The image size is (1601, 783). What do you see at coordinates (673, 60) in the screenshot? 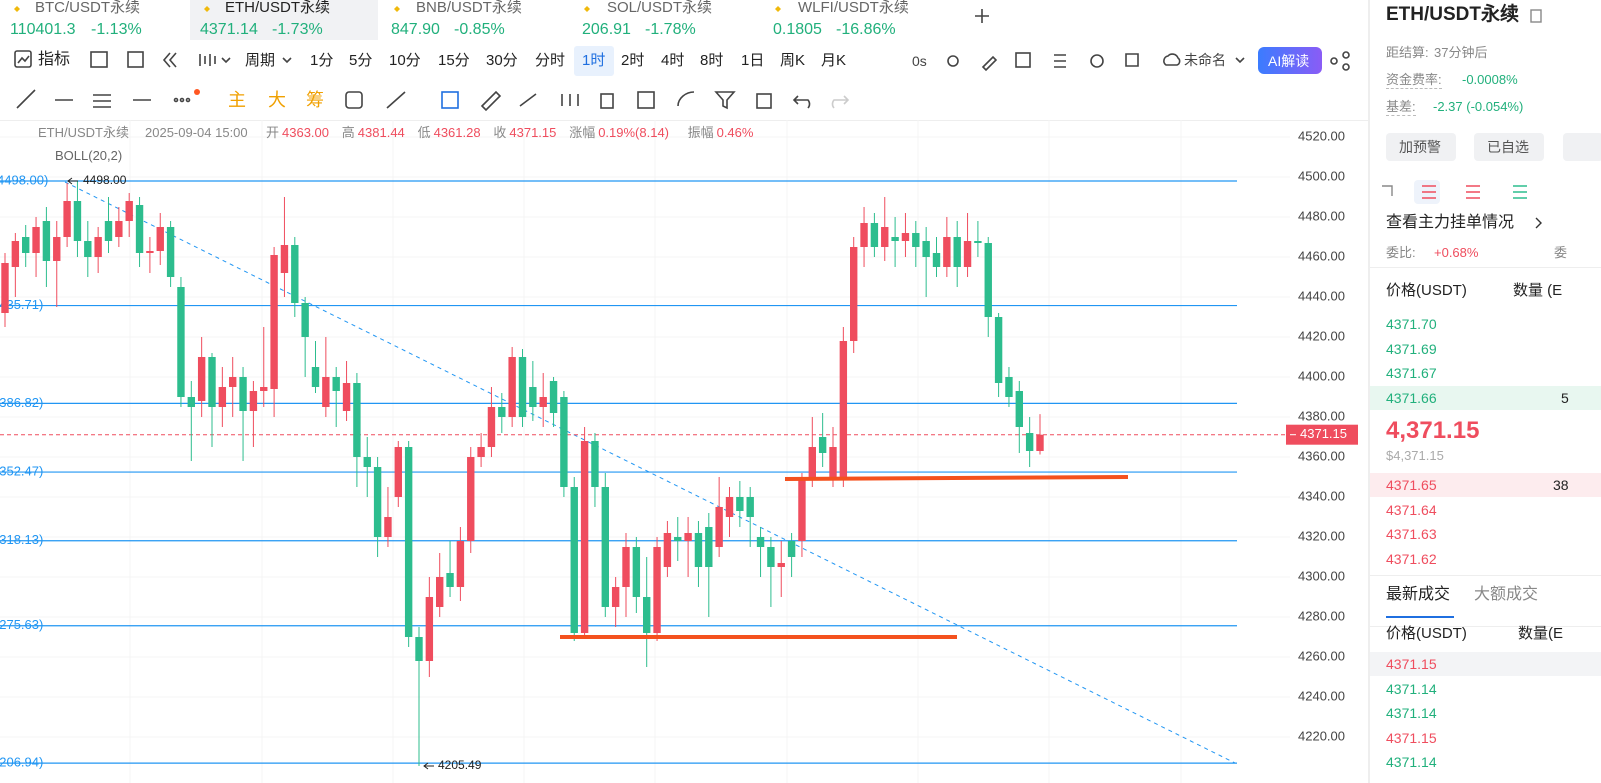
I see `interval: 4时` at bounding box center [673, 60].